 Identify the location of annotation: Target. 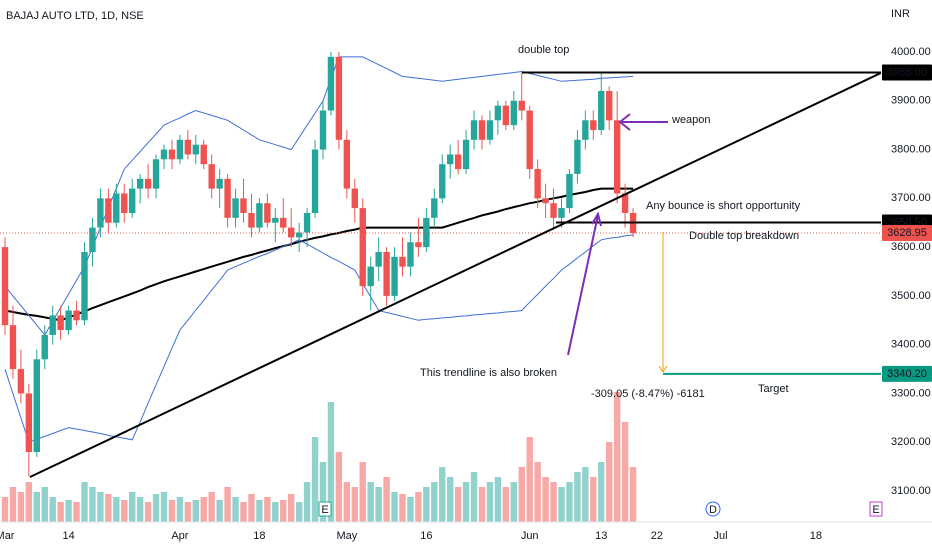
(773, 389).